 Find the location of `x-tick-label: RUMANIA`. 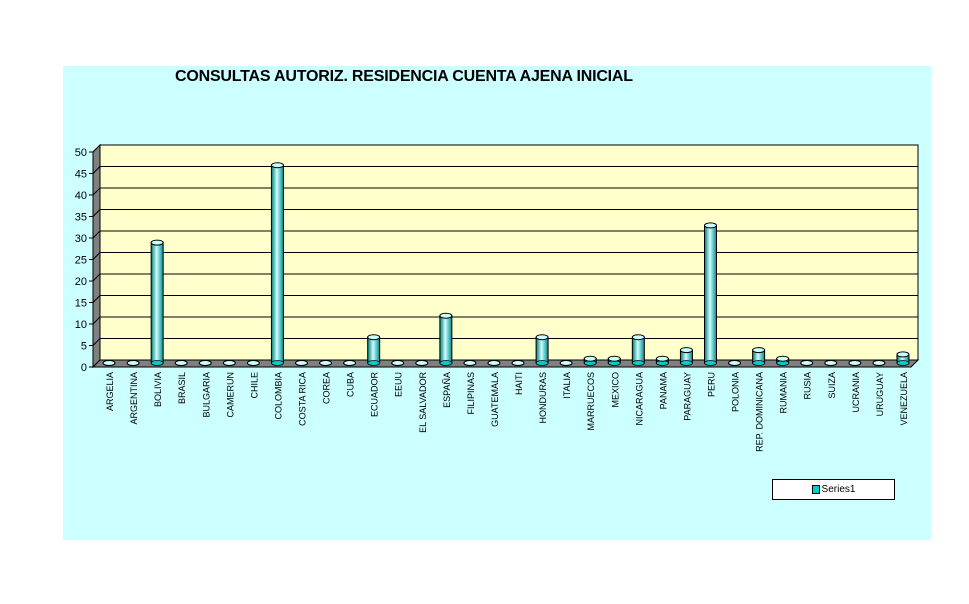

x-tick-label: RUMANIA is located at coordinates (784, 393).